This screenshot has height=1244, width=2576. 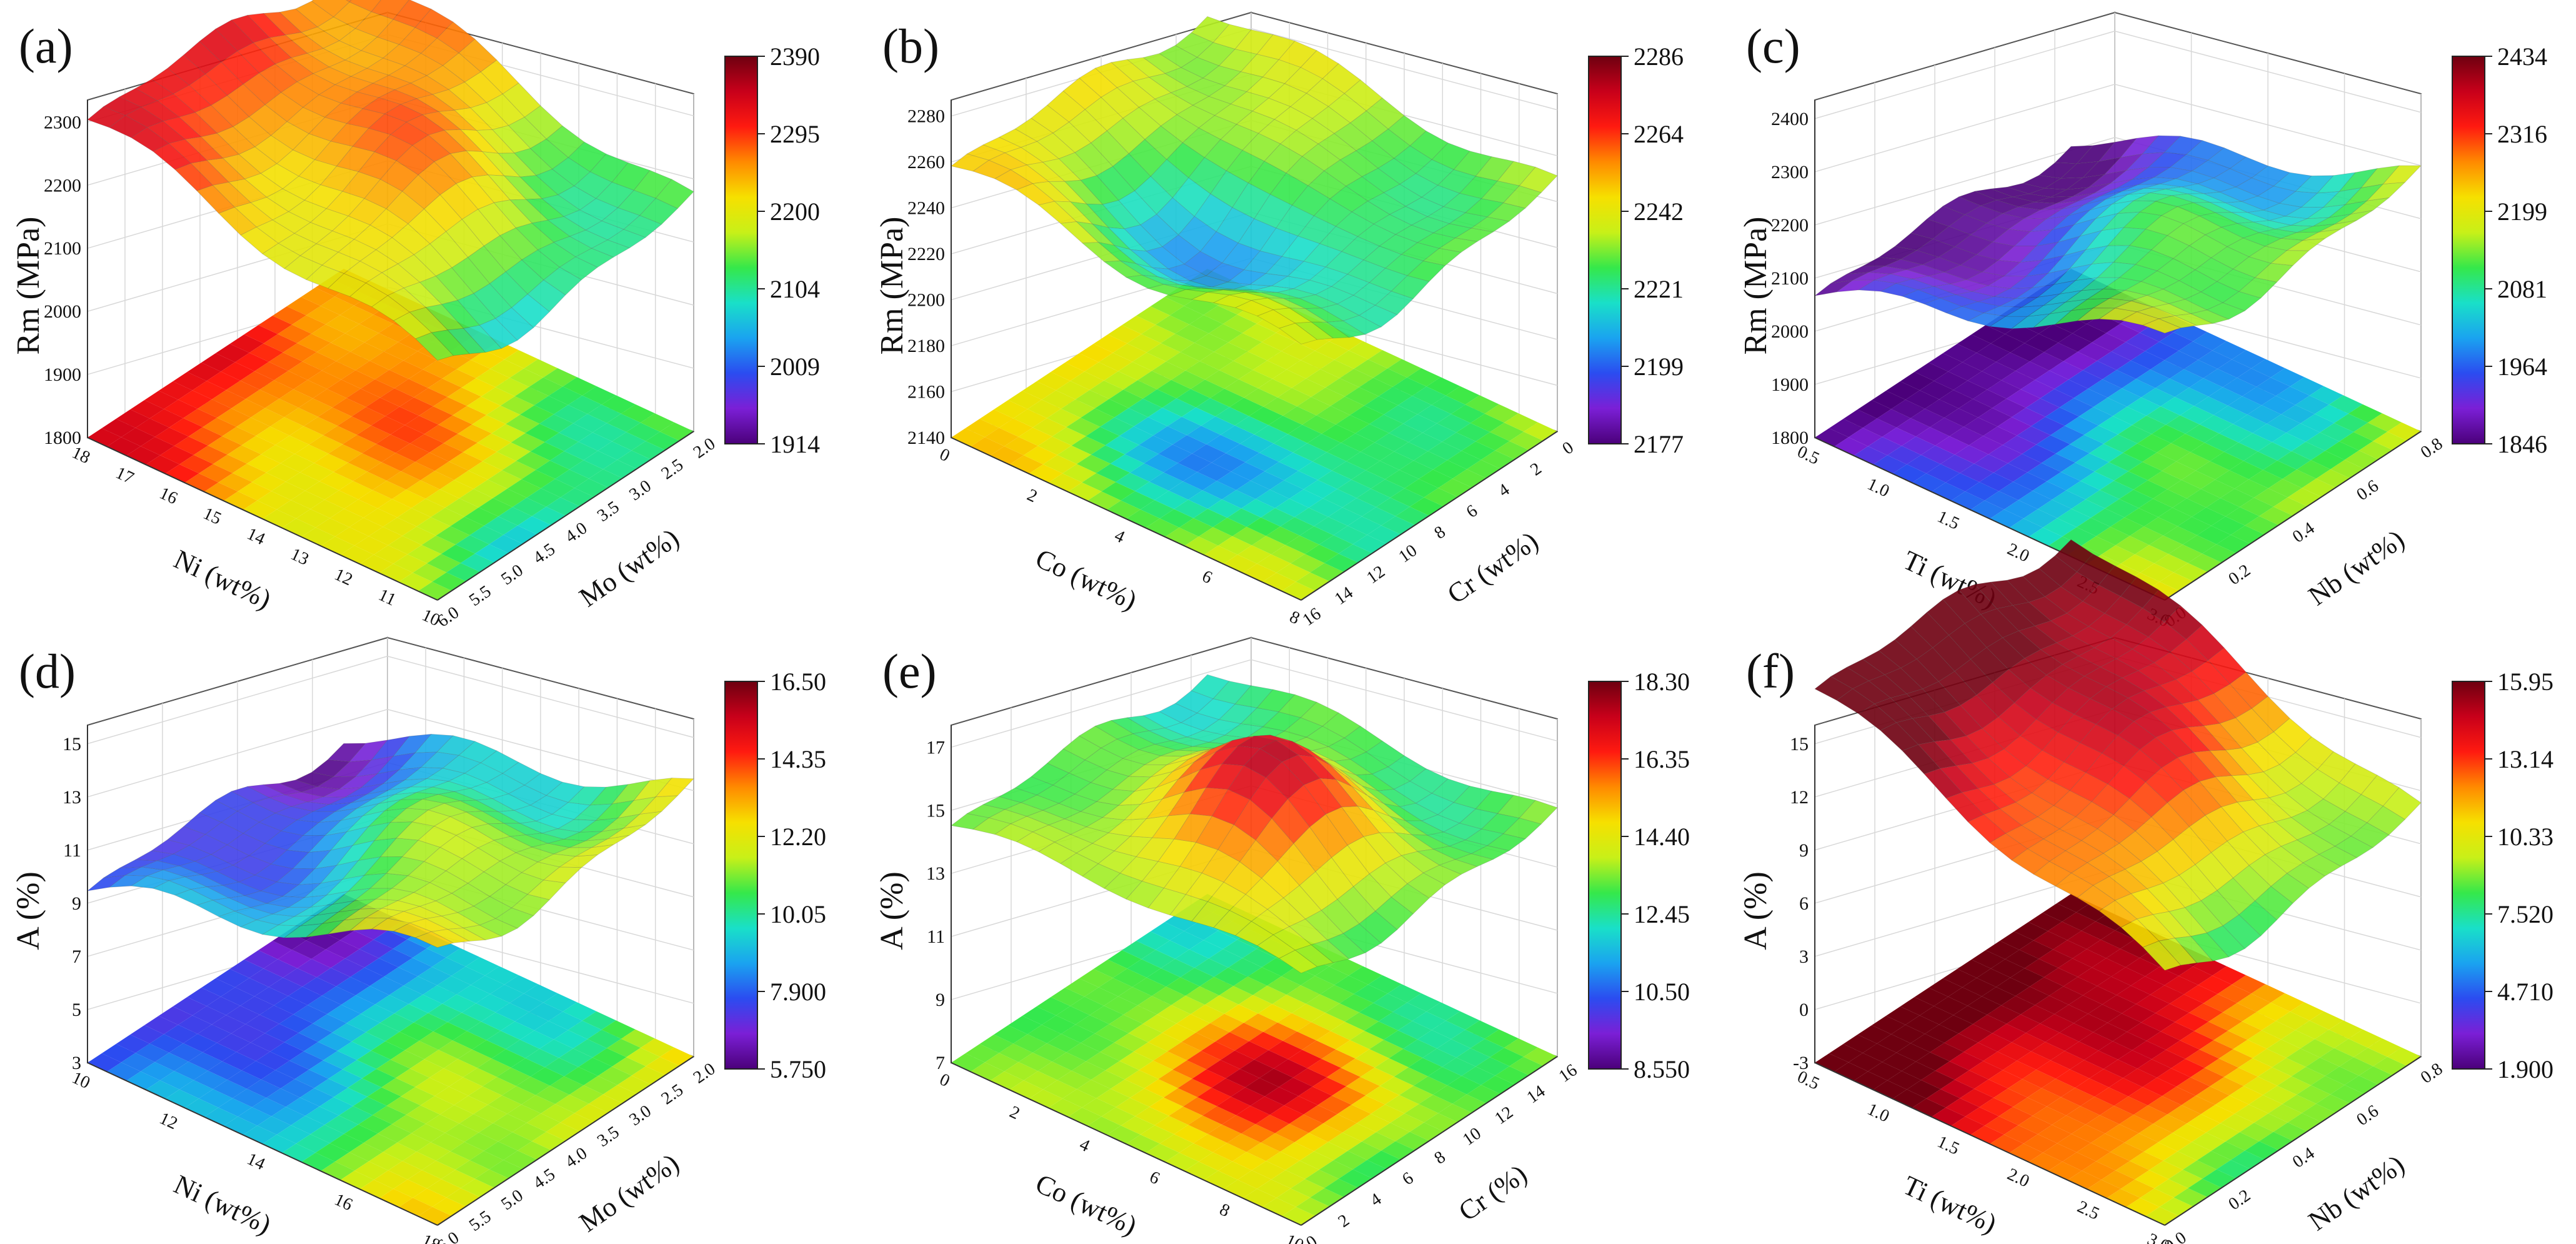 I want to click on z-tick-label: 12, so click(x=1799, y=797).